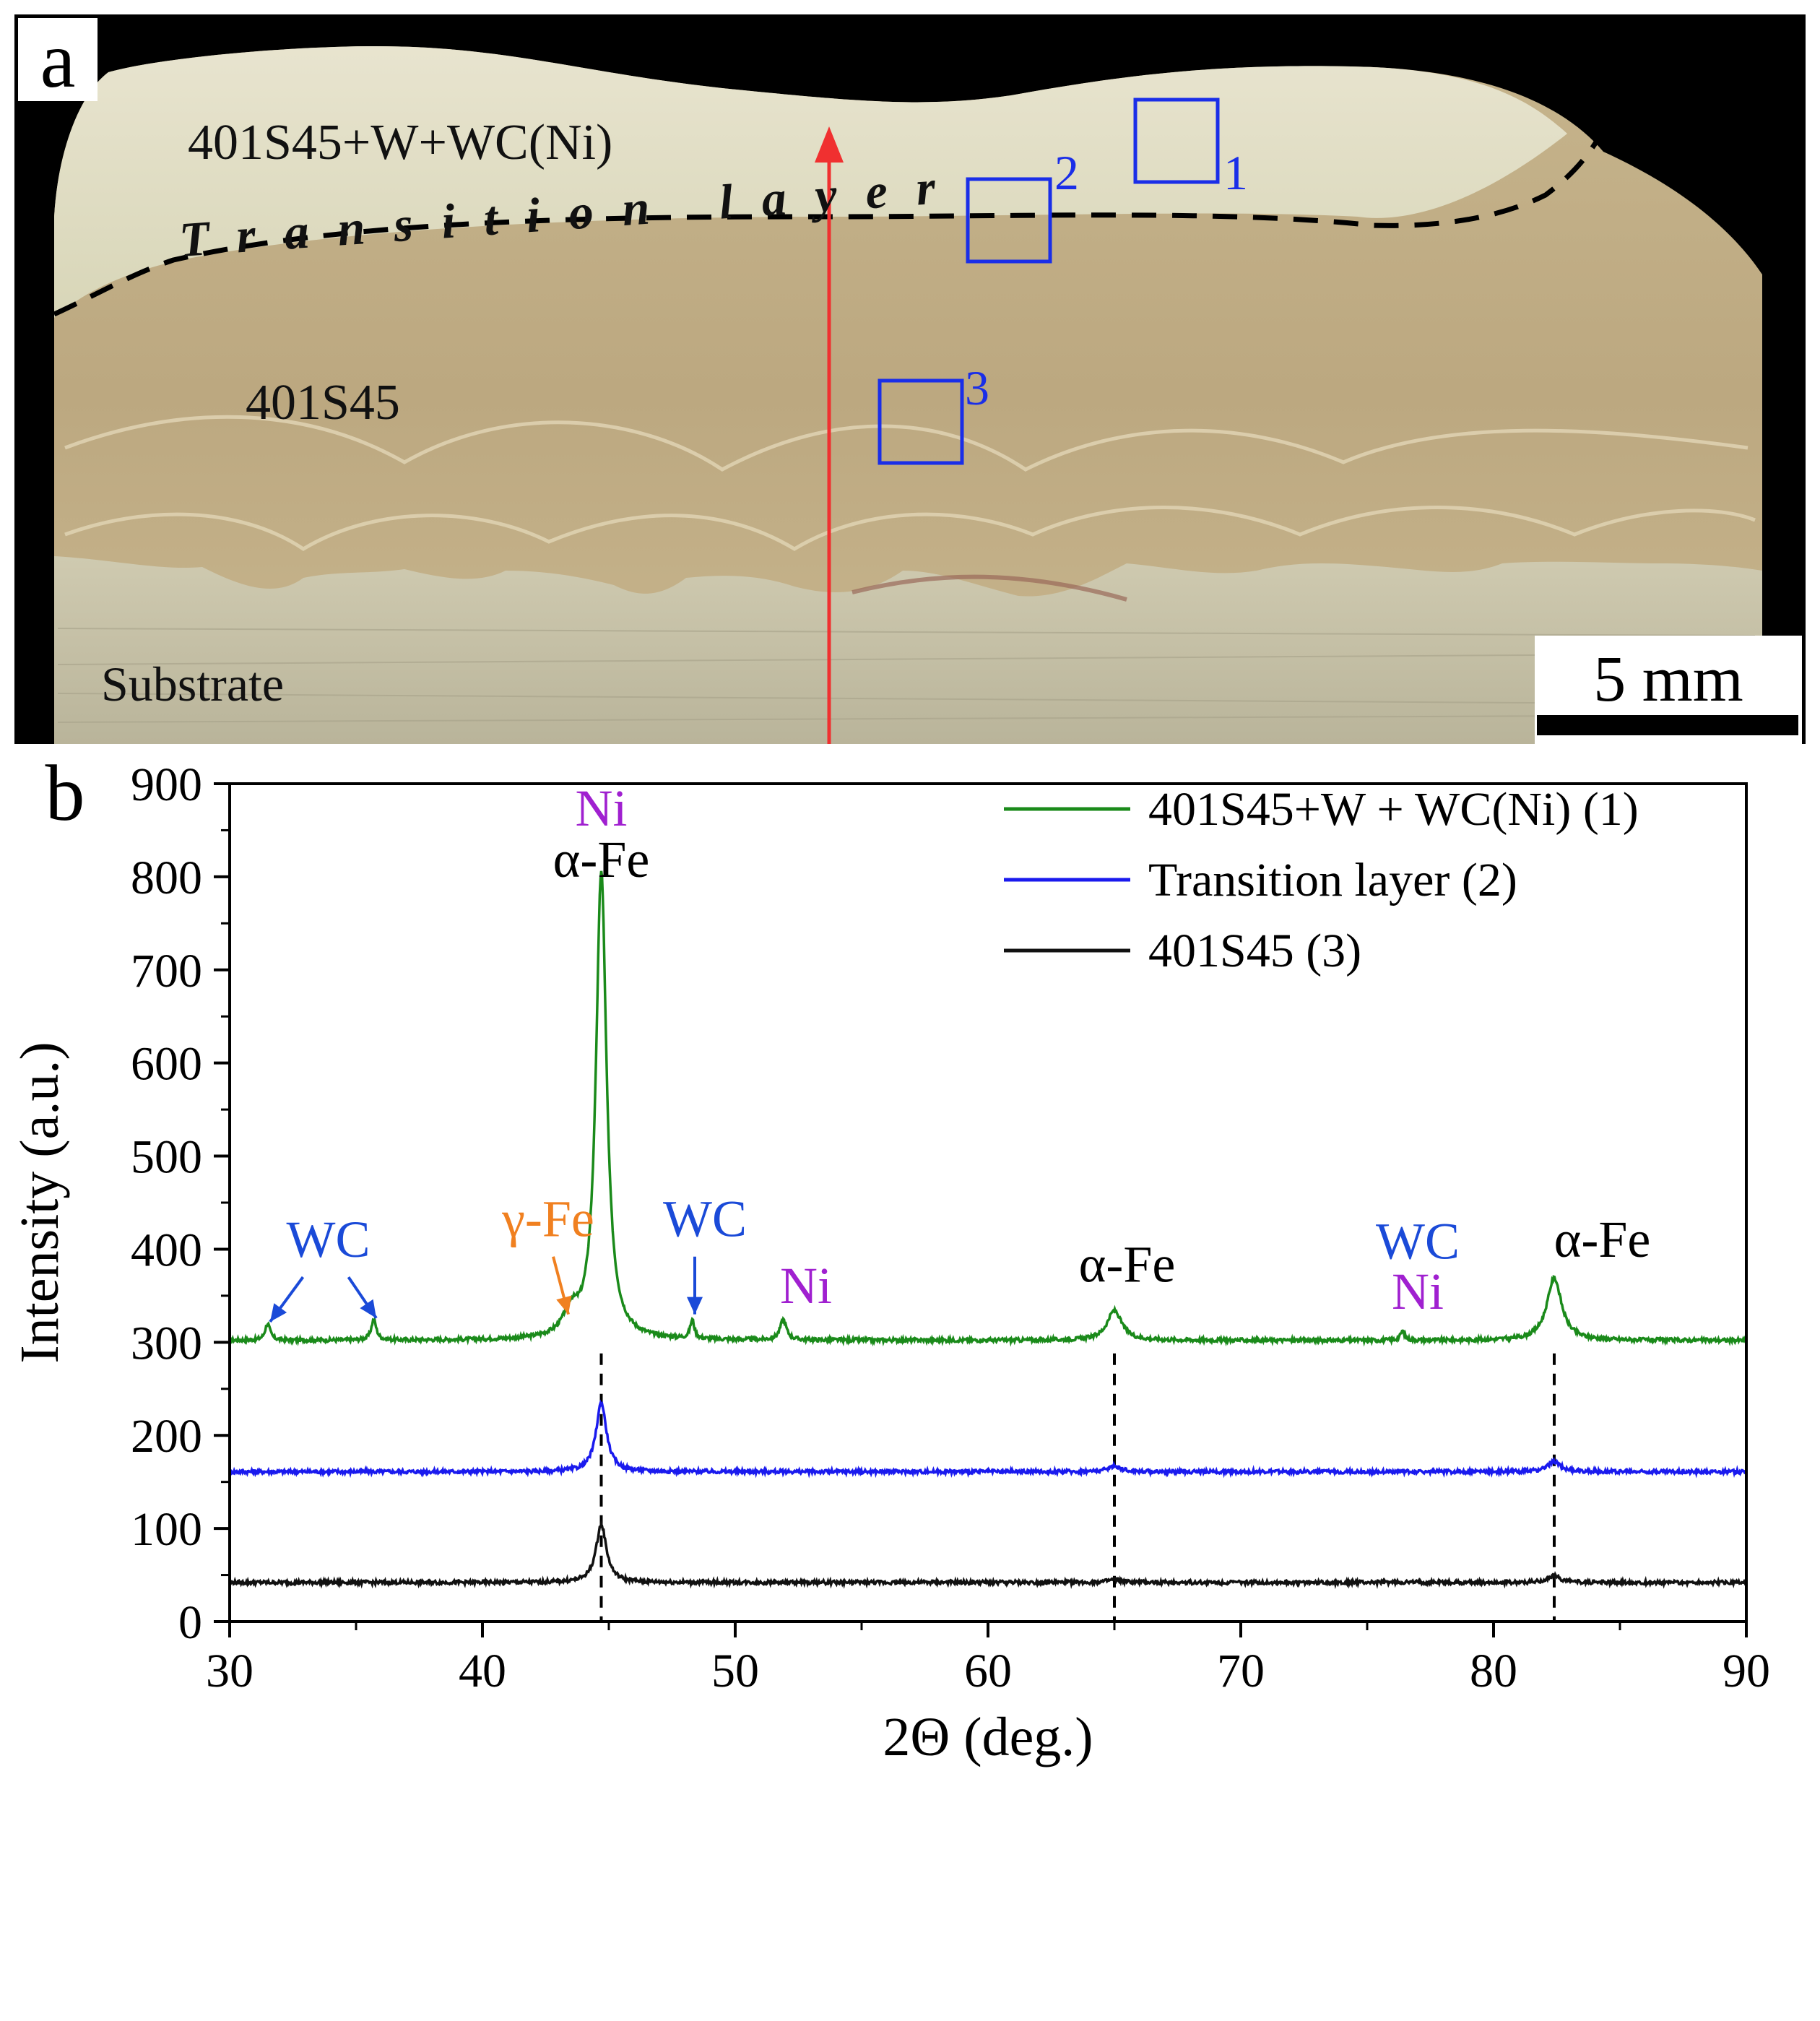  Describe the element at coordinates (166, 1529) in the screenshot. I see `y-tick-label: 100` at that location.